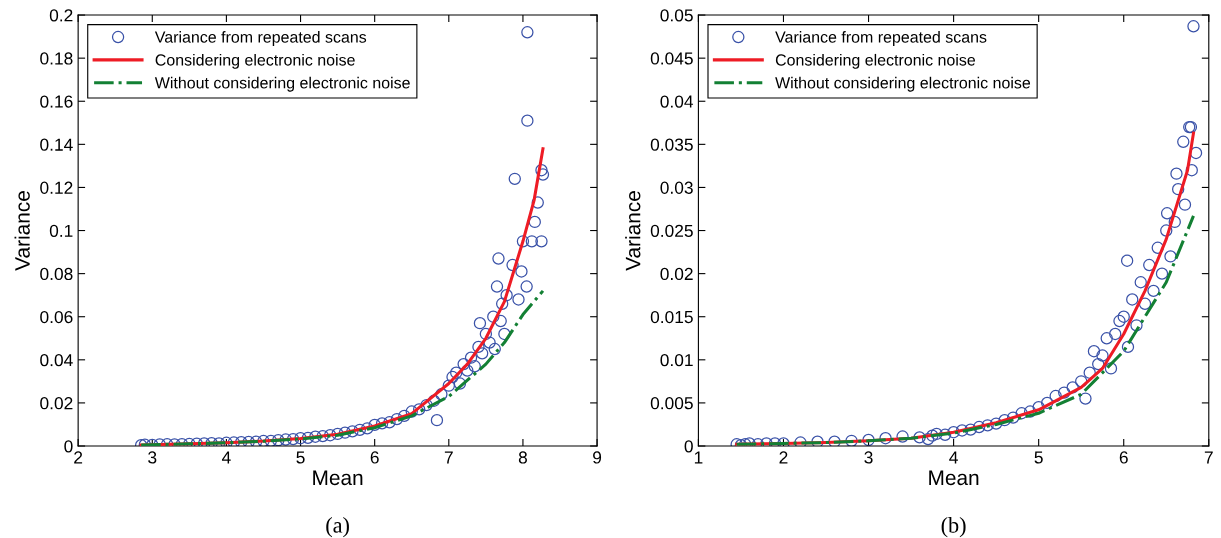 This screenshot has height=538, width=1221. What do you see at coordinates (56, 58) in the screenshot?
I see `y-tick-label: 0.18` at bounding box center [56, 58].